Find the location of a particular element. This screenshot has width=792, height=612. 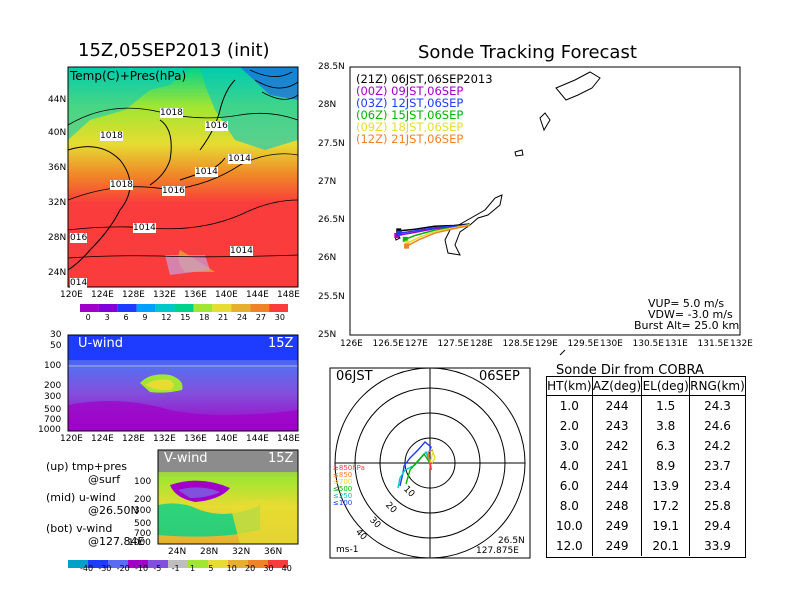

level-legend-item: ≤850 is located at coordinates (343, 475).